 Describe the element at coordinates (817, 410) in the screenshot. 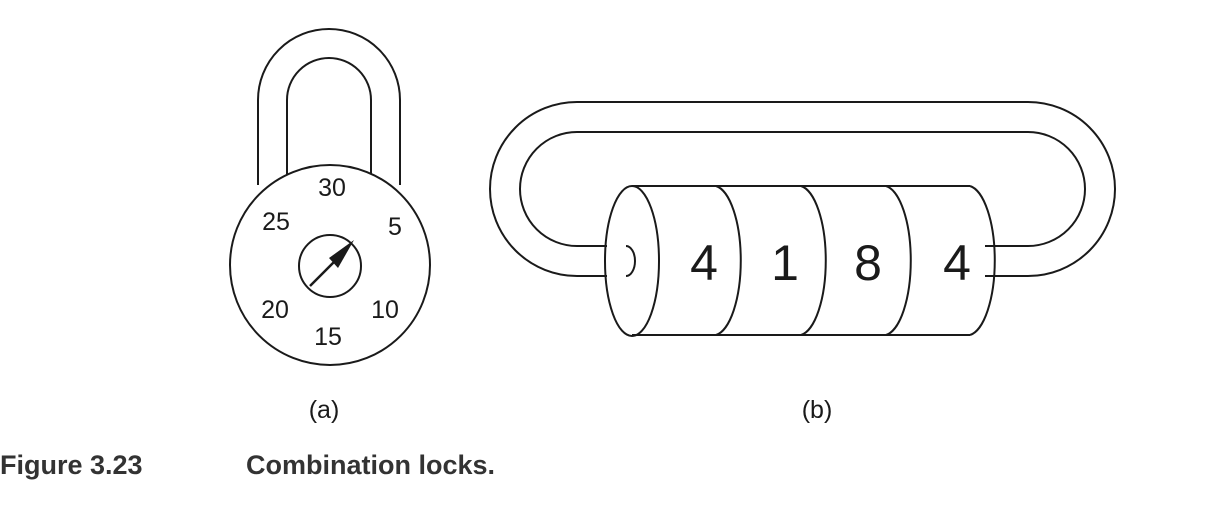

I see `cable-lock-label: (b)` at that location.